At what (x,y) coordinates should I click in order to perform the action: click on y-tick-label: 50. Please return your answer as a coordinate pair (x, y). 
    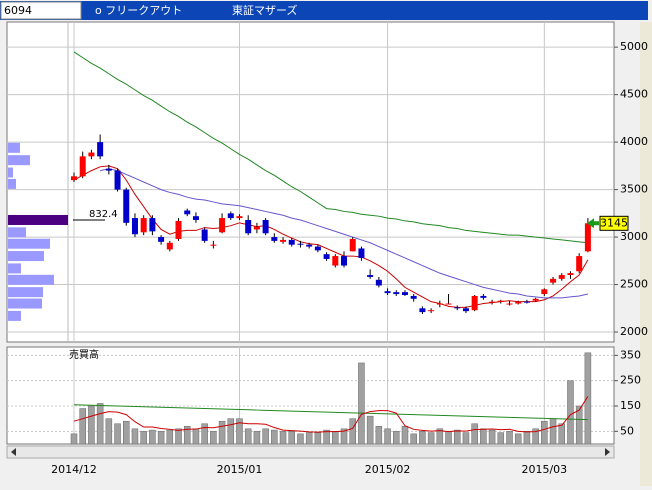
    Looking at the image, I should click on (627, 430).